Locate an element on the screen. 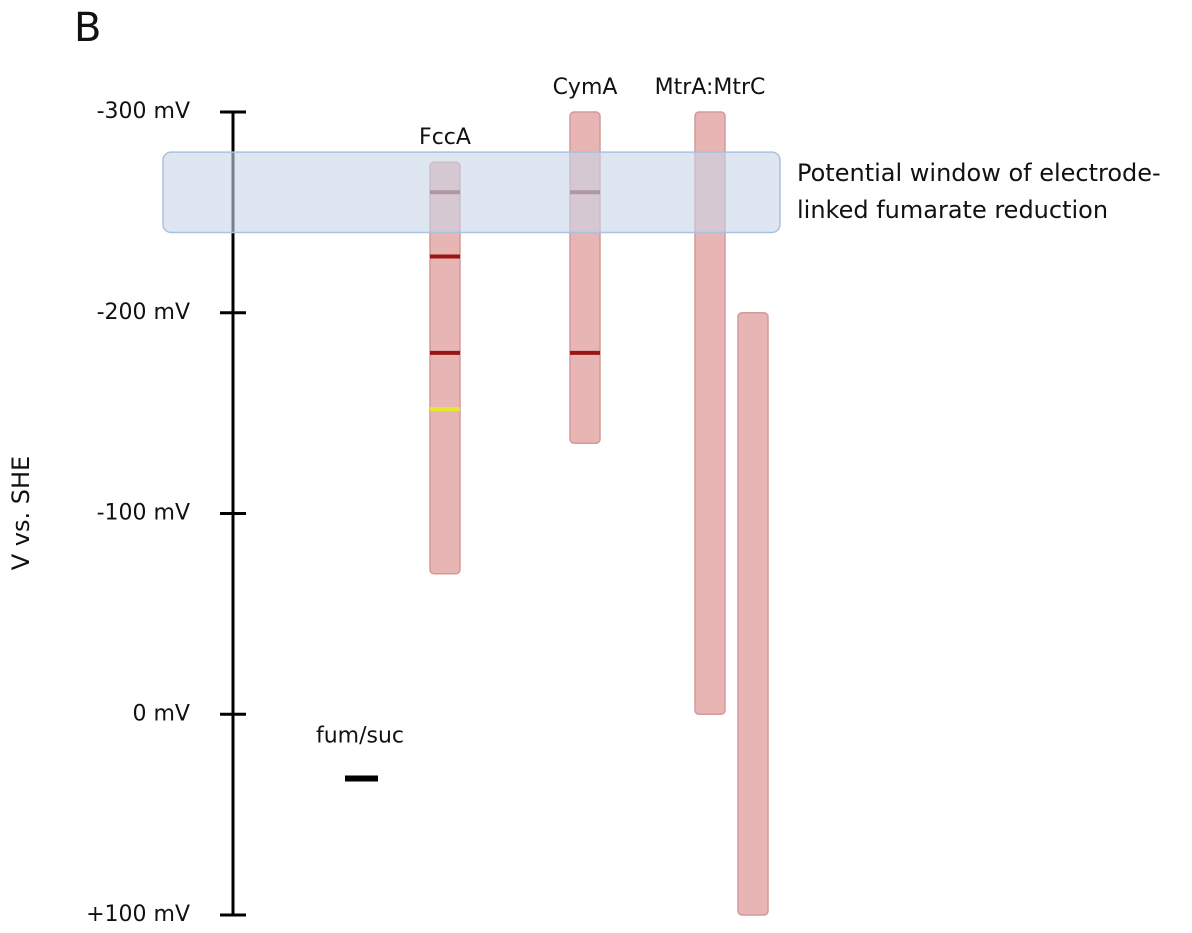 The width and height of the screenshot is (1192, 933). window-label: linked fumarate reduction is located at coordinates (952, 210).